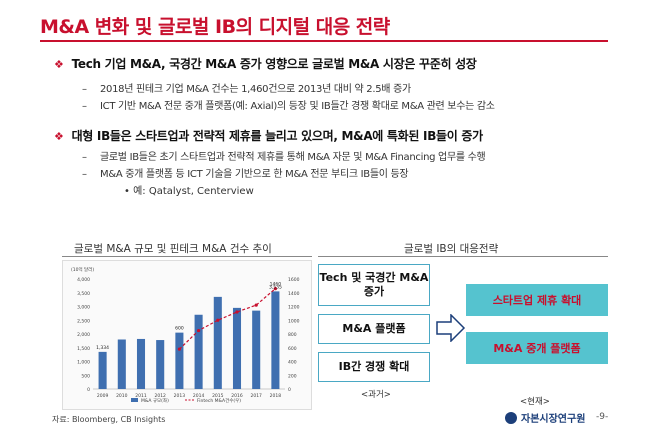 This screenshot has width=648, height=430. I want to click on x-tick-label: 2015, so click(218, 396).